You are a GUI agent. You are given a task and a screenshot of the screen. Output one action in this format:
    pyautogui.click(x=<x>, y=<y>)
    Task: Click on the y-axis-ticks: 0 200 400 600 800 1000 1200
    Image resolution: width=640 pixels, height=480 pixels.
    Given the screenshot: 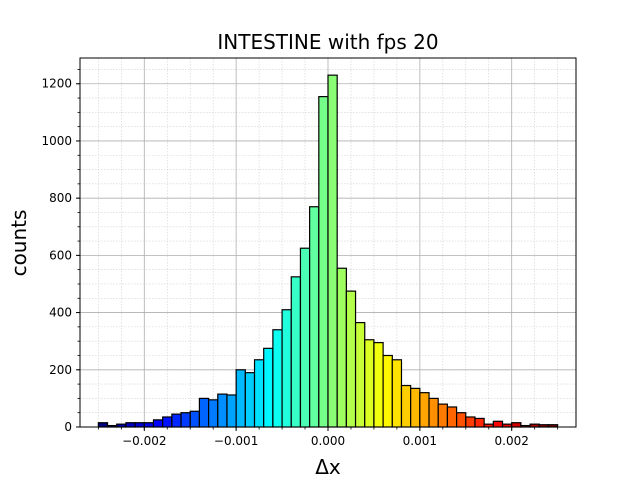 What is the action you would take?
    pyautogui.click(x=60, y=251)
    